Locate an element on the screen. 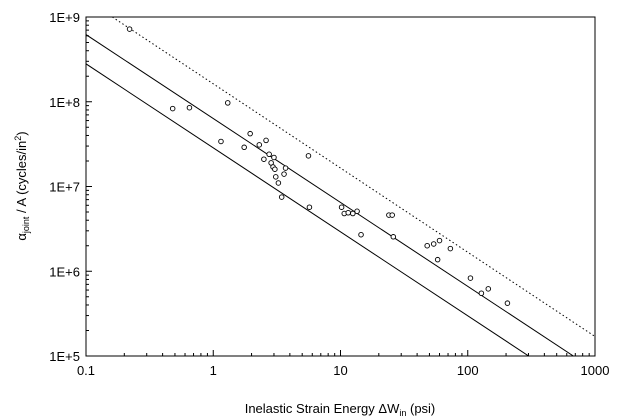  y-axis-label-subscript: joint is located at coordinates (26, 225).